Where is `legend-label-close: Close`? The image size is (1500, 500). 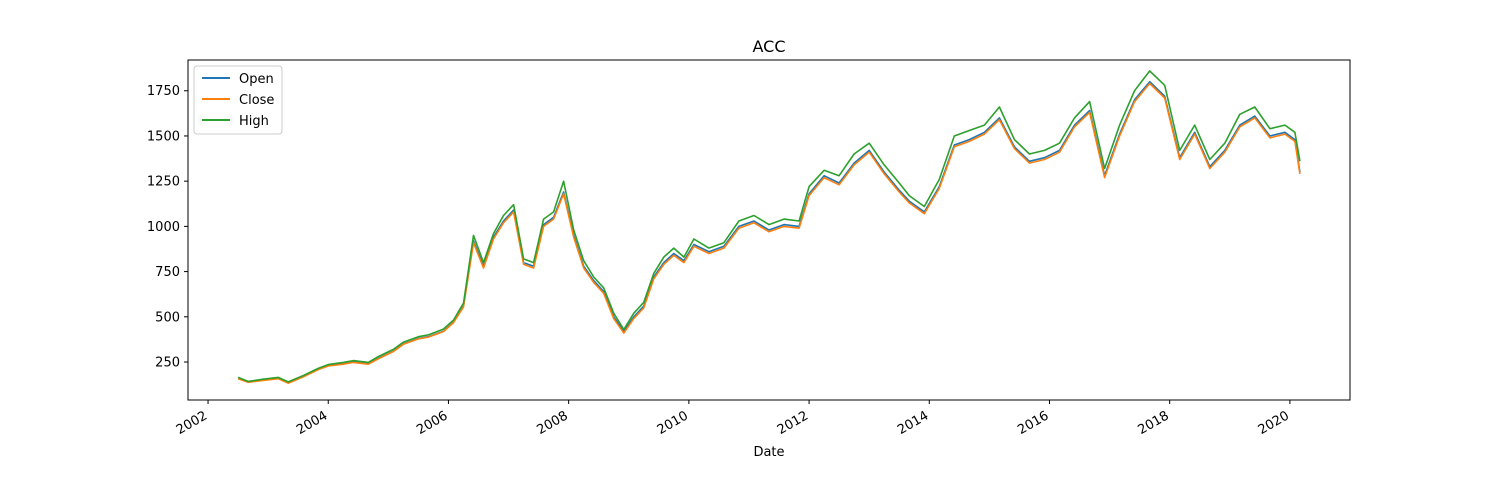 legend-label-close: Close is located at coordinates (256, 100).